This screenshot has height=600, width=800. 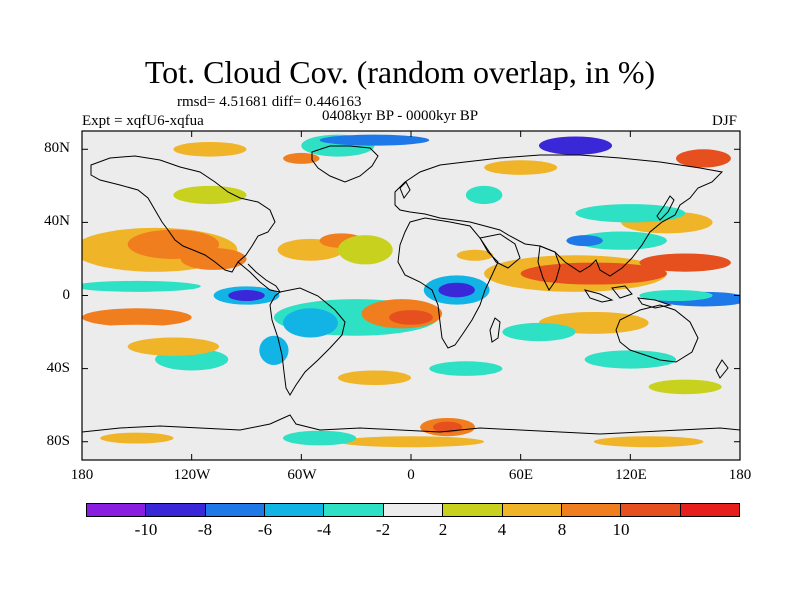 I want to click on lon-label-180e: 180, so click(x=740, y=475).